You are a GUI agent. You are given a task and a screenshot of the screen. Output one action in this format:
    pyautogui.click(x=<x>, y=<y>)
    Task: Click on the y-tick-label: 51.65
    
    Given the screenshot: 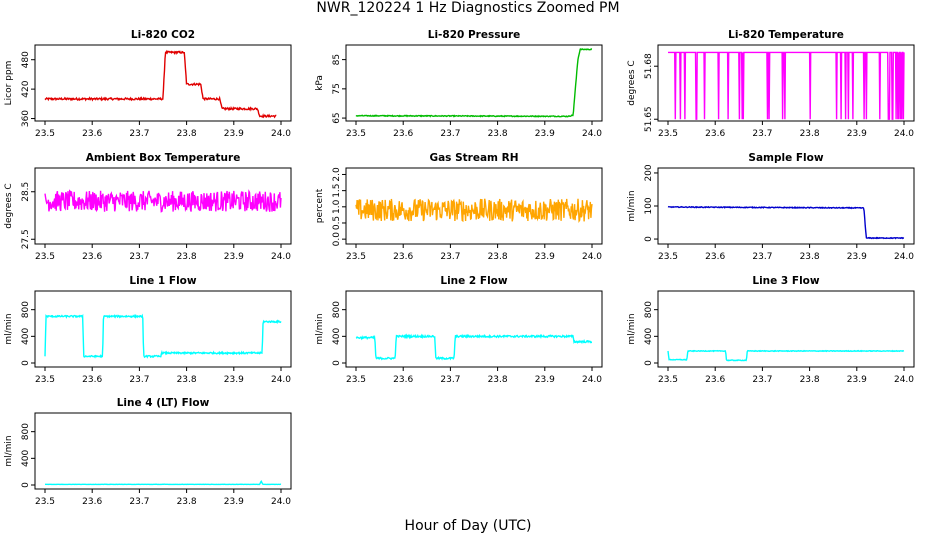 What is the action you would take?
    pyautogui.click(x=649, y=119)
    